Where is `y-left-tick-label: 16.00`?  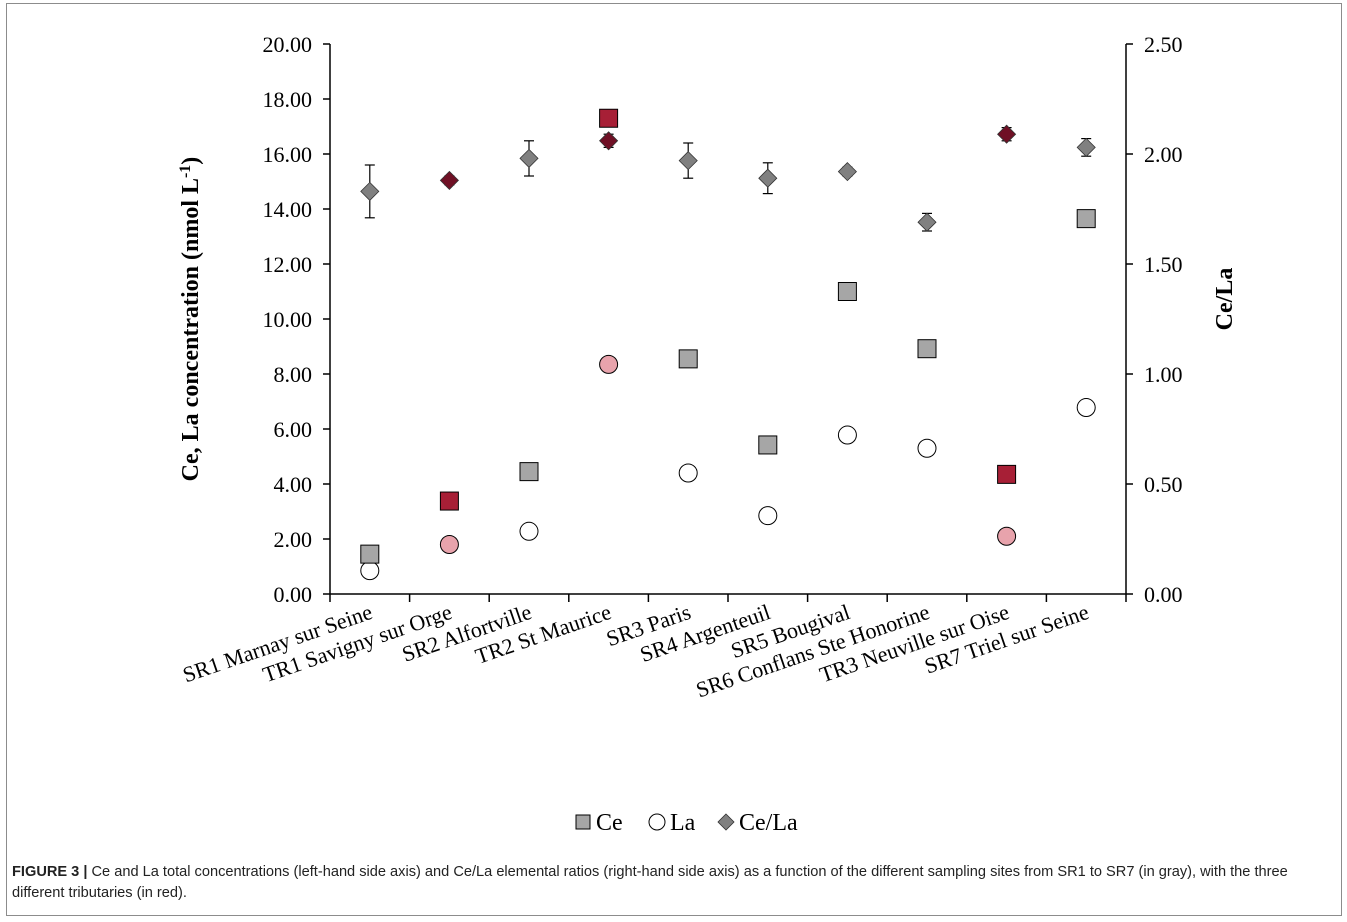
y-left-tick-label: 16.00 is located at coordinates (288, 154).